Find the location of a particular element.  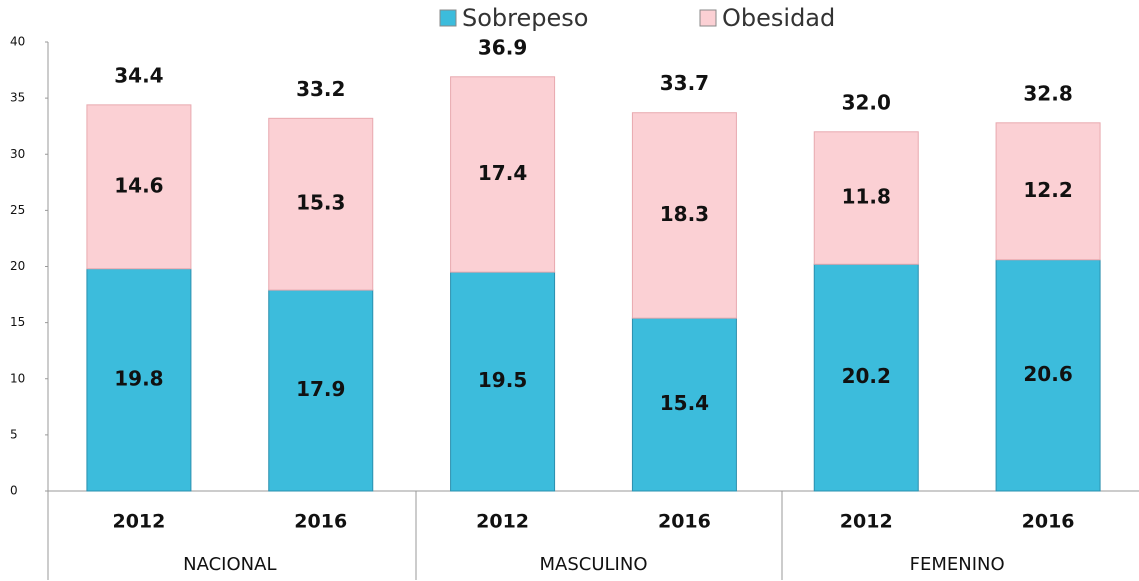

value-label: 20.6 is located at coordinates (1047, 374).